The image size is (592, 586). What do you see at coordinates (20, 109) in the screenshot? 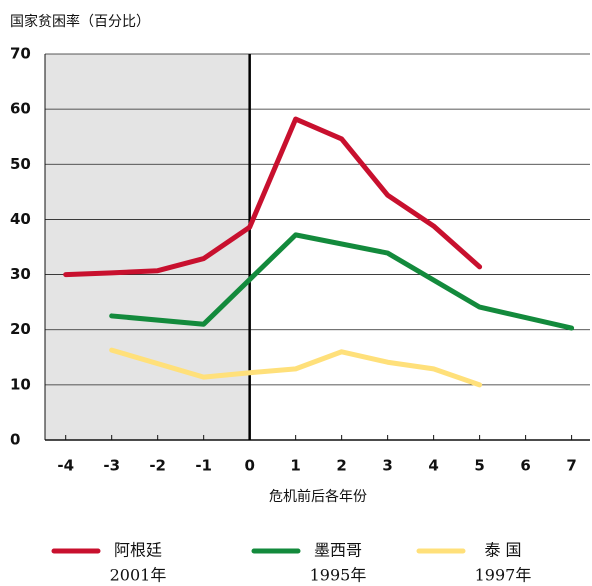
I see `y-tick-label: 60` at bounding box center [20, 109].